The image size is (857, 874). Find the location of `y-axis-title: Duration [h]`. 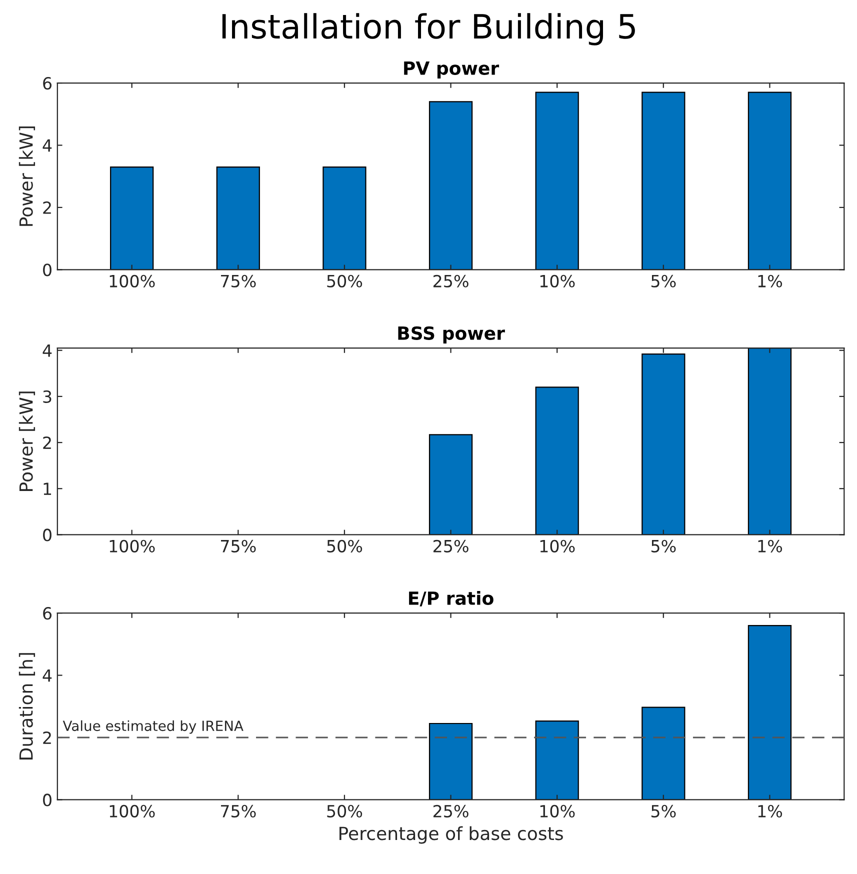

y-axis-title: Duration [h] is located at coordinates (27, 706).